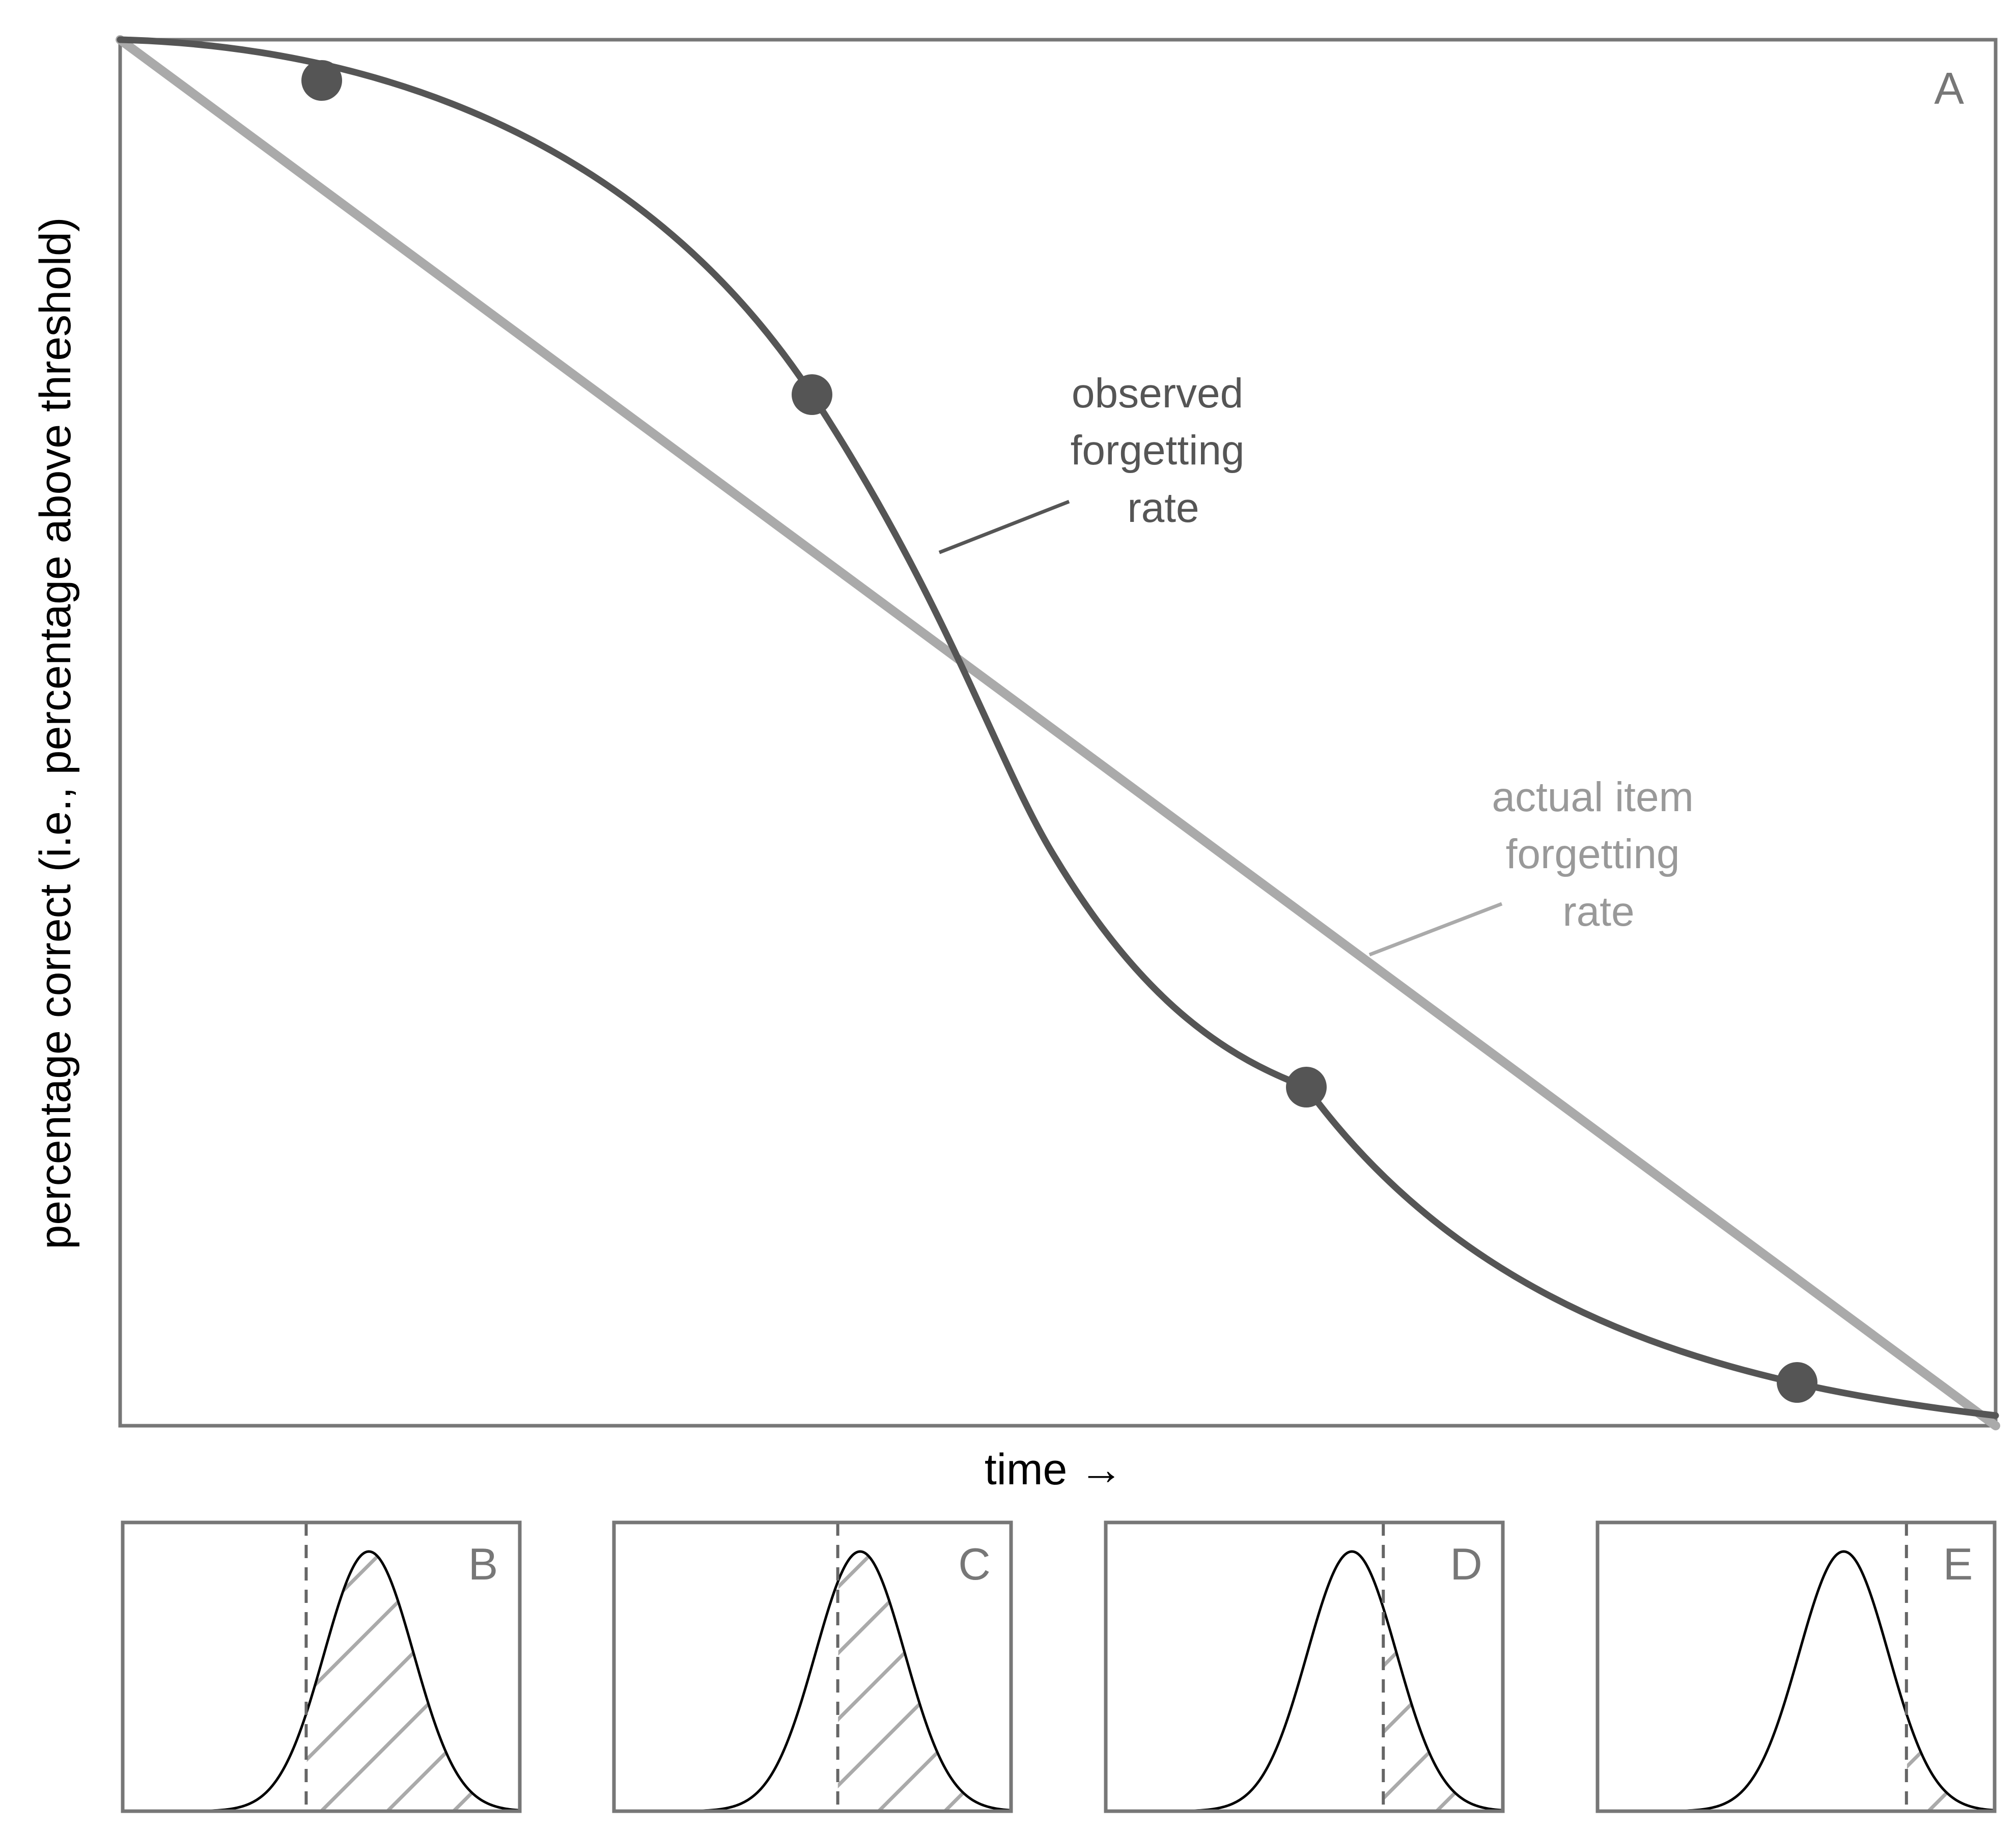  I want to click on observed-label-line-1: observed, so click(1157, 393).